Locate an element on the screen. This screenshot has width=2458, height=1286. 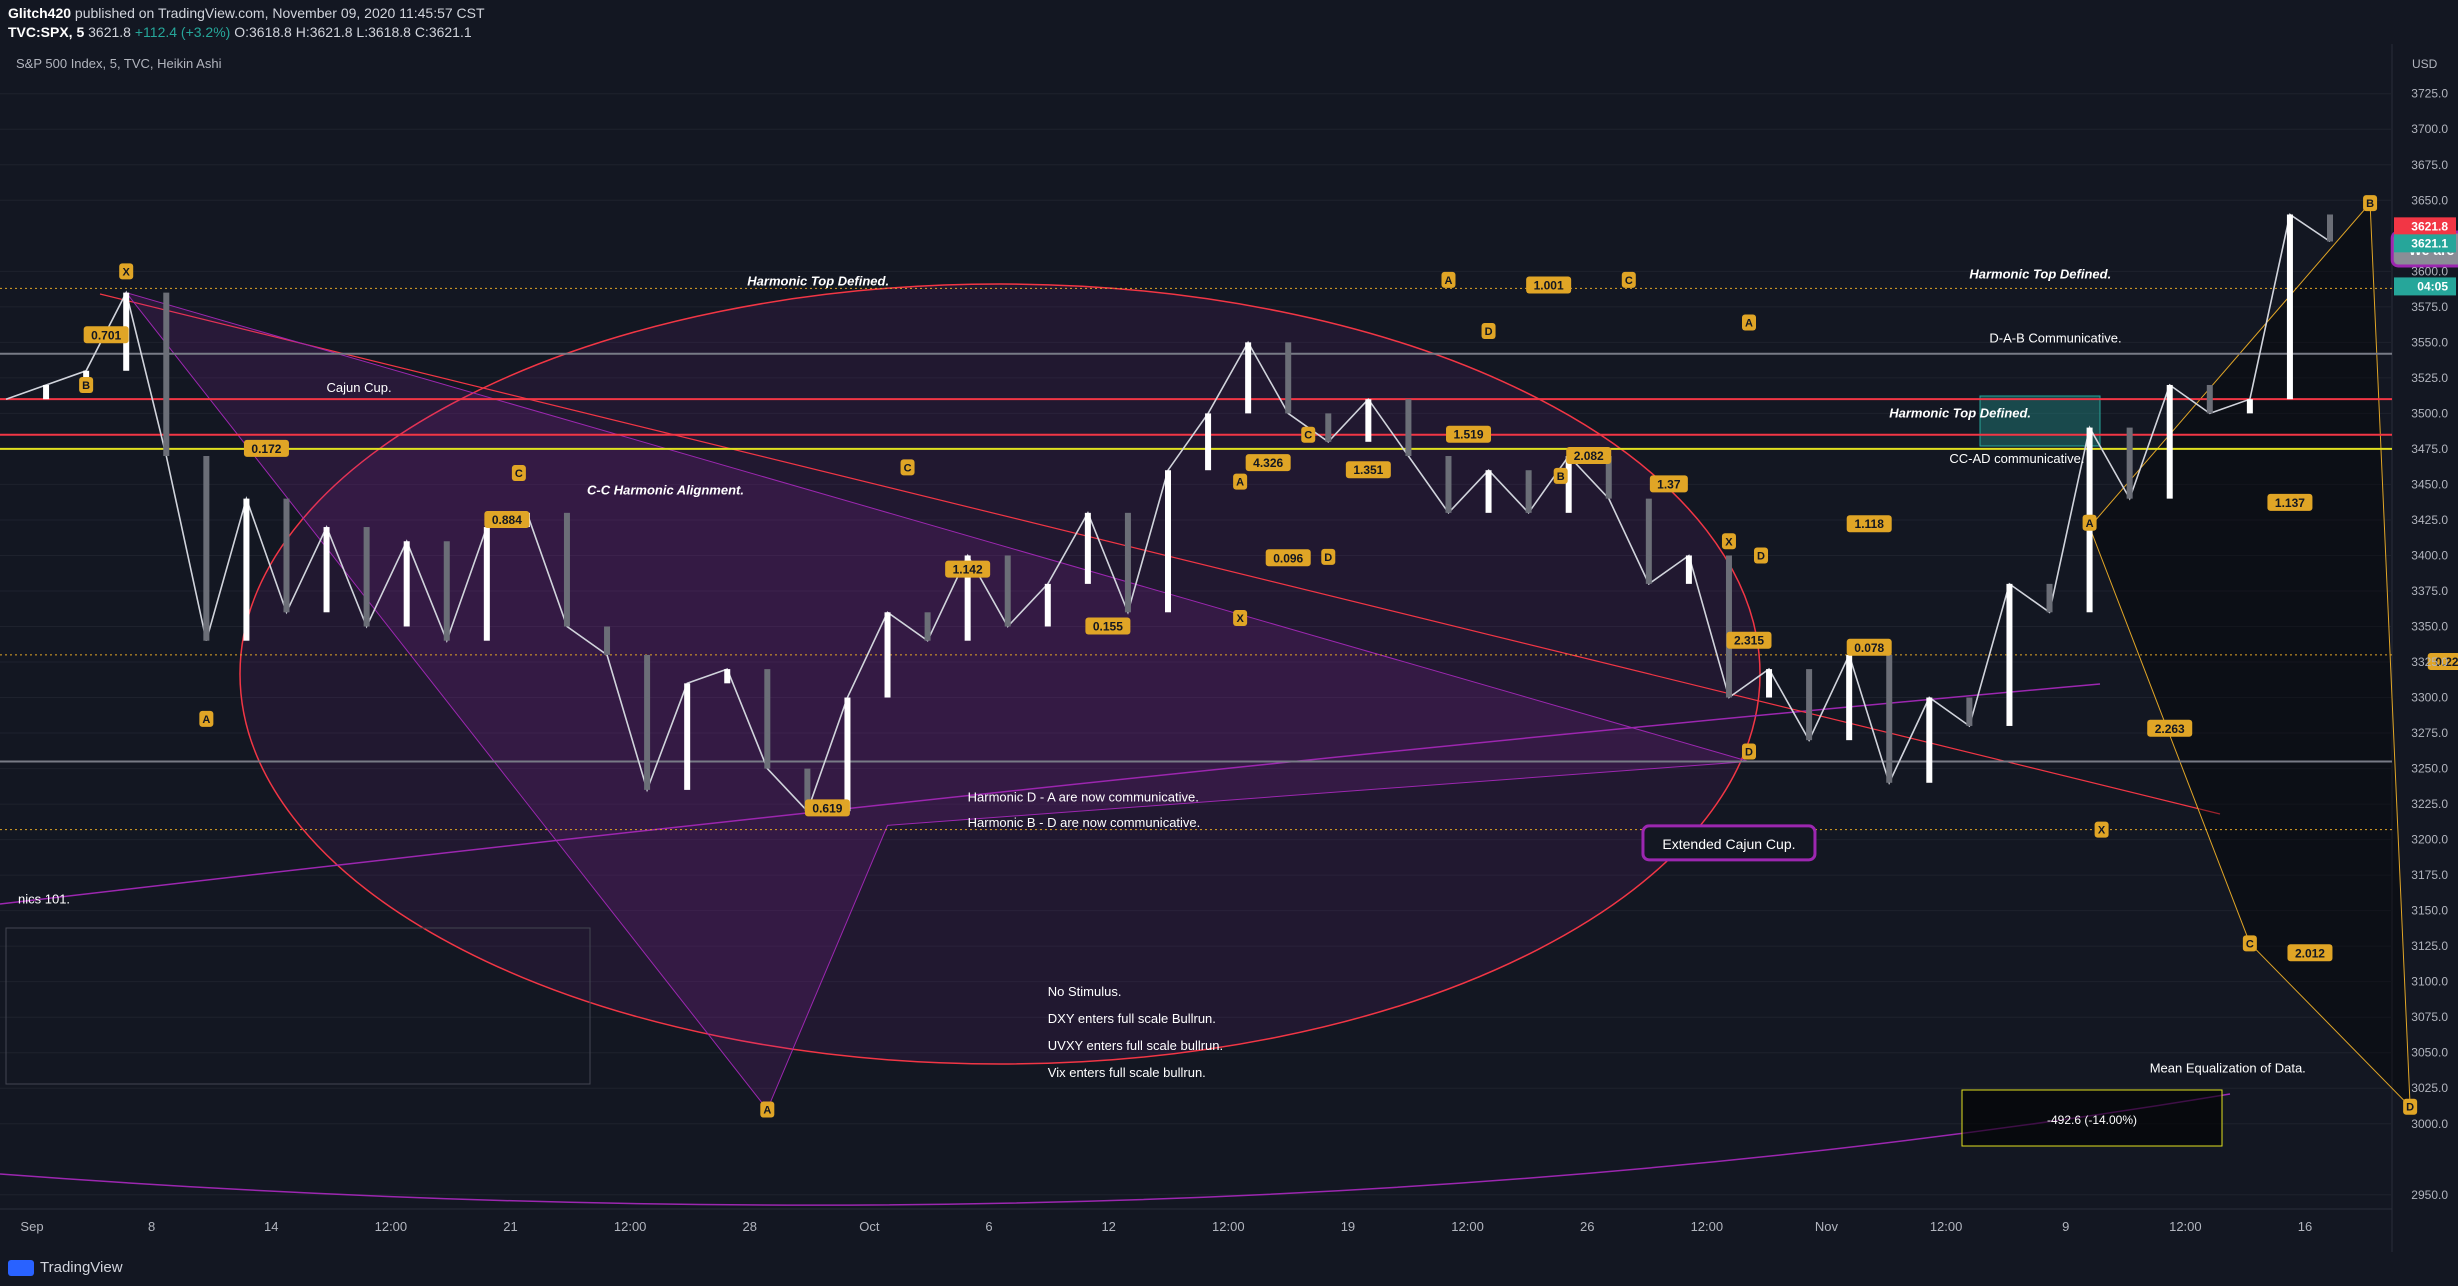
y-tick-label: 3000.0 is located at coordinates (2429, 1124).